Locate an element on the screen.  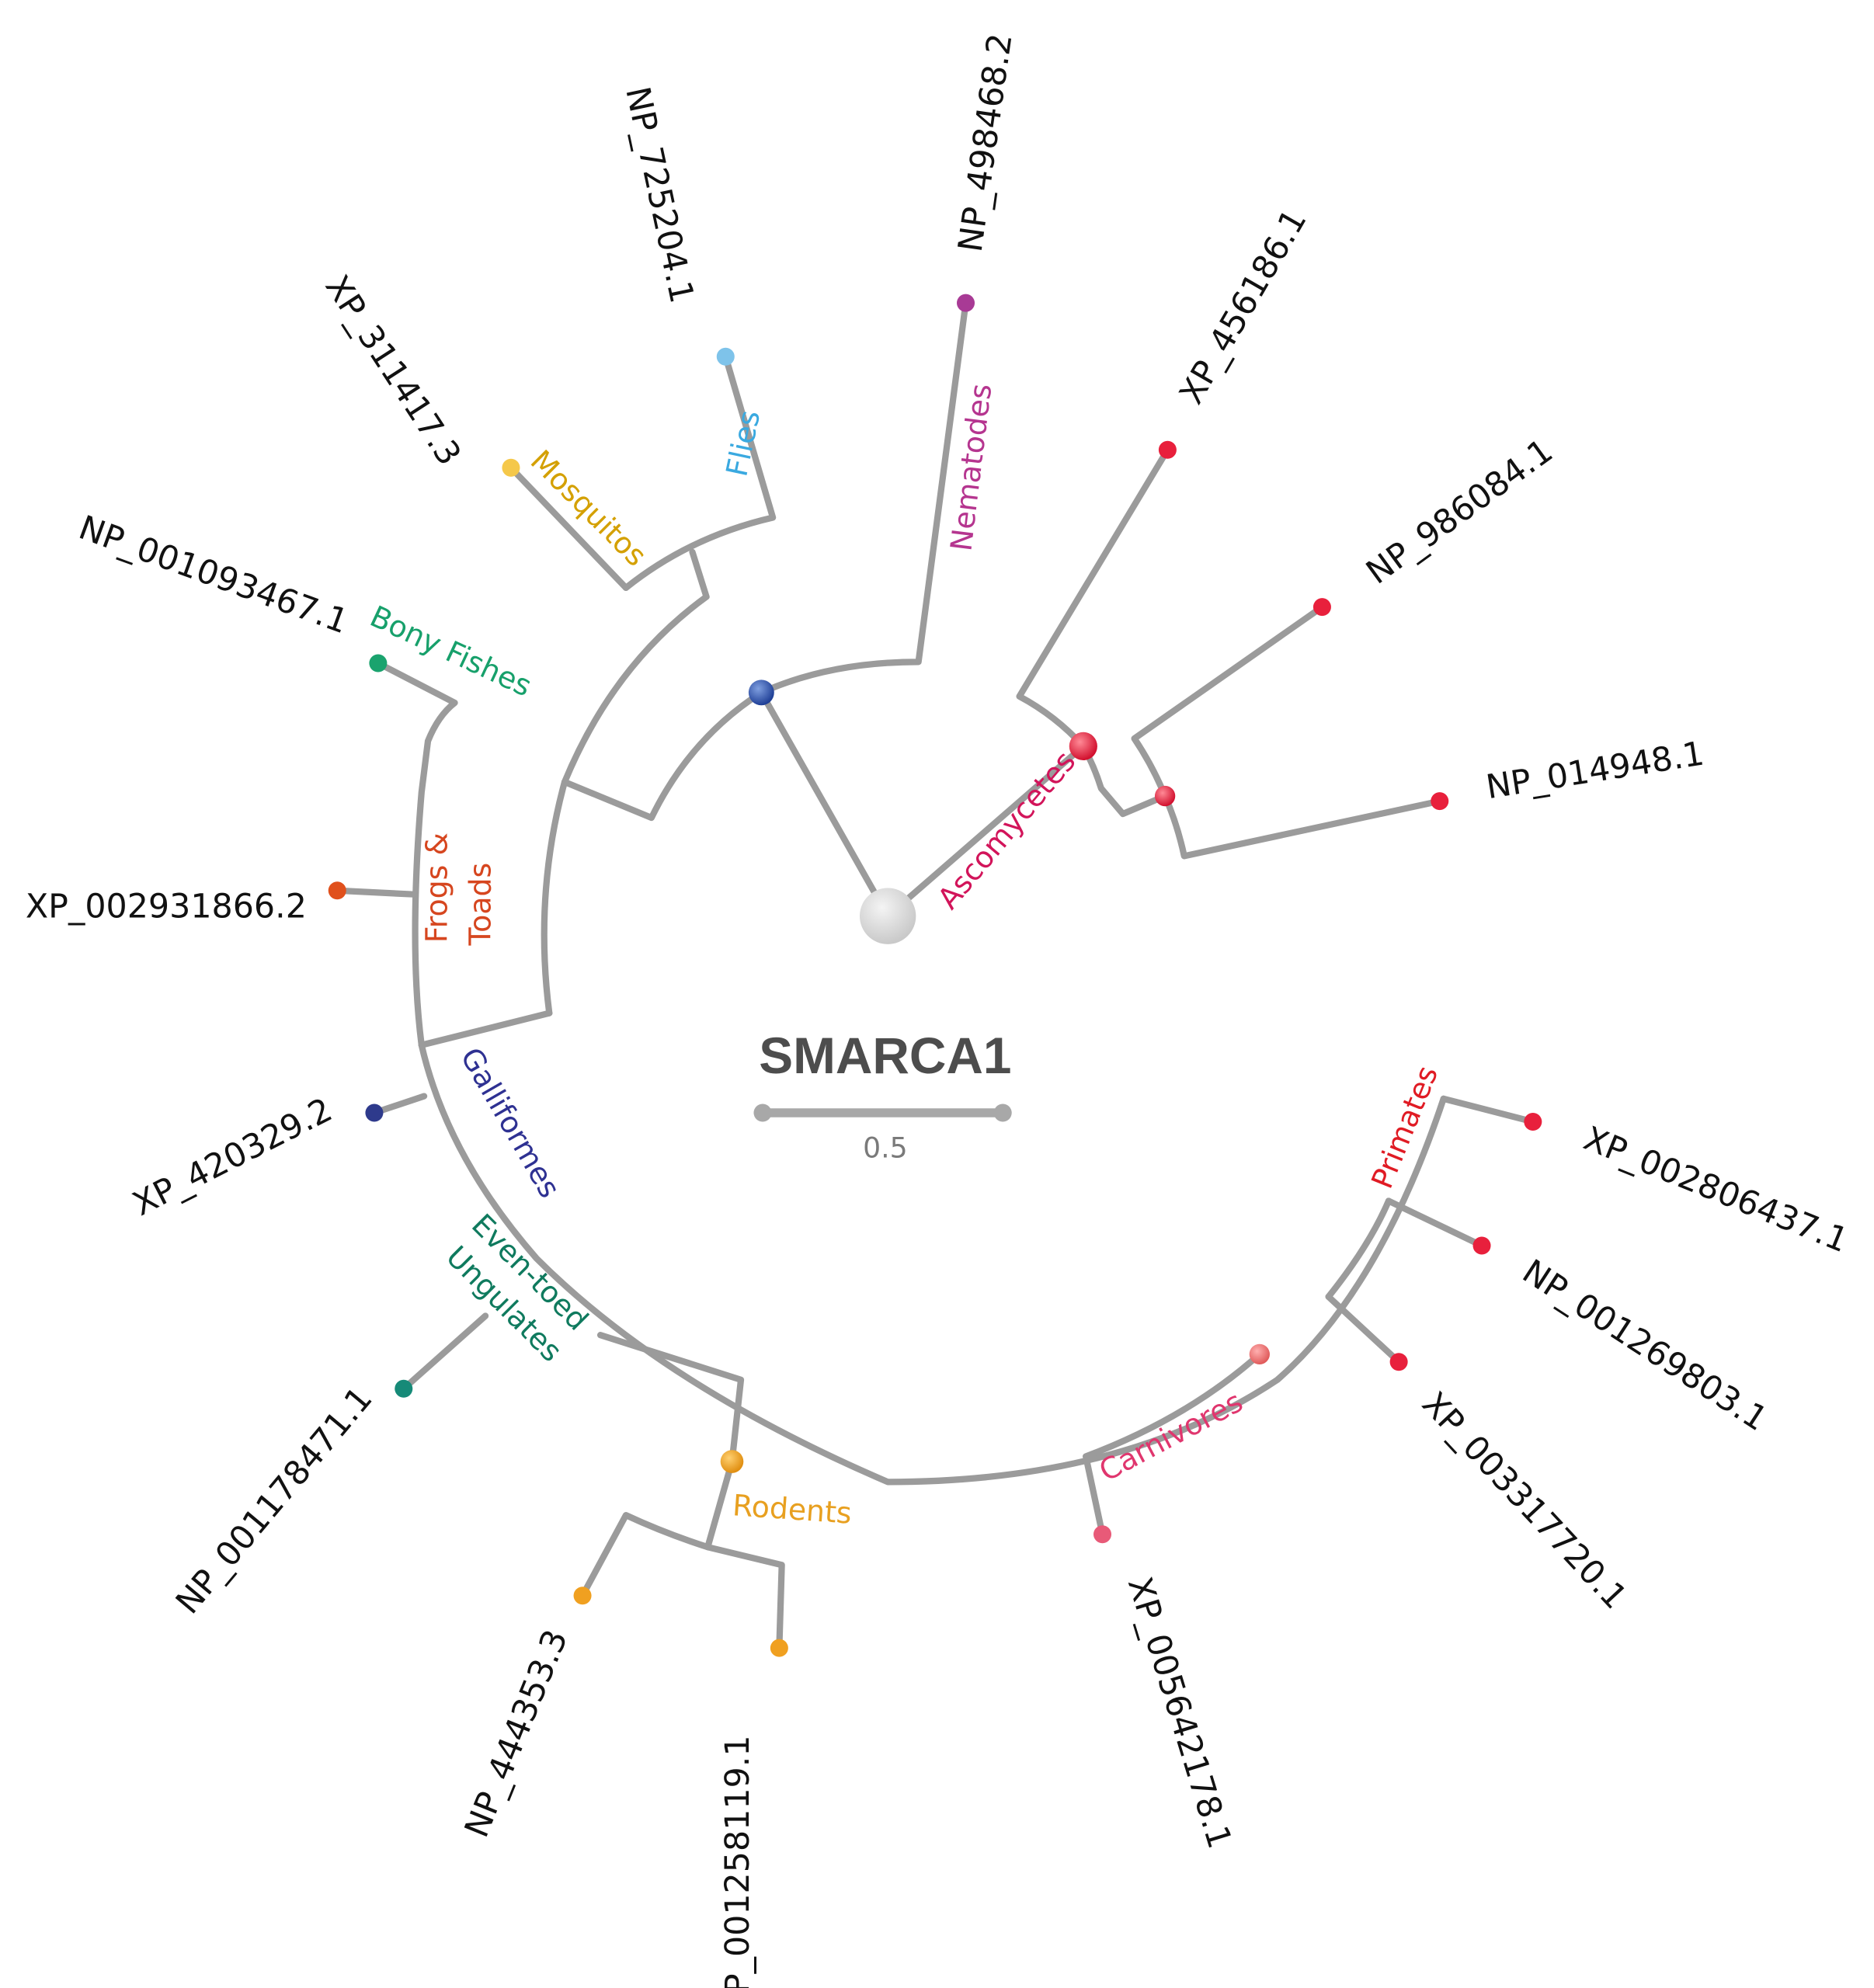
branch-vertebrates-connector is located at coordinates (485, 1029).